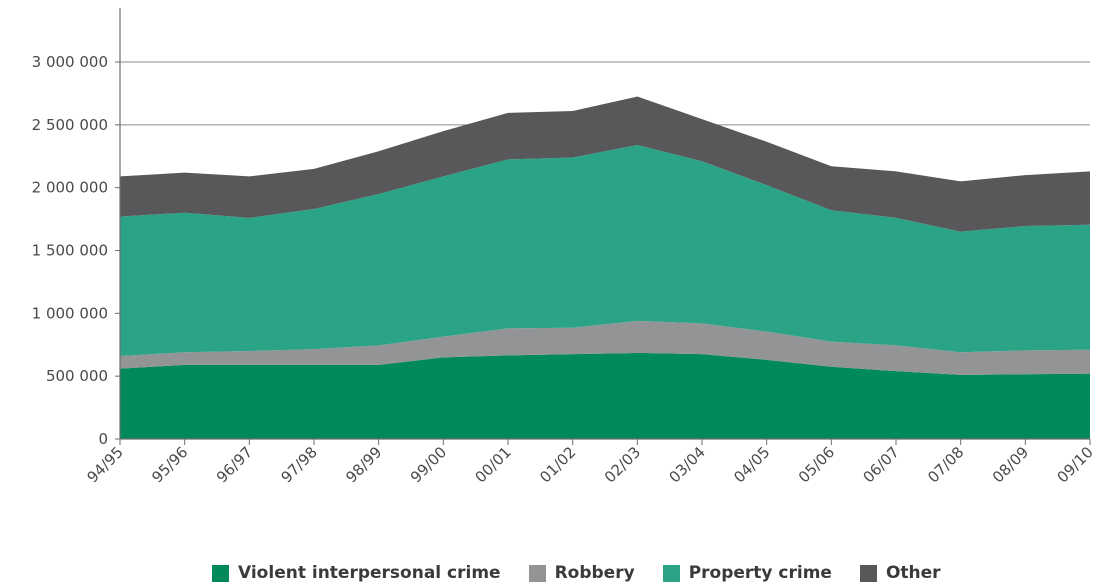 This screenshot has height=587, width=1105. I want to click on y-tick-label-2: 1 000 000, so click(70, 313).